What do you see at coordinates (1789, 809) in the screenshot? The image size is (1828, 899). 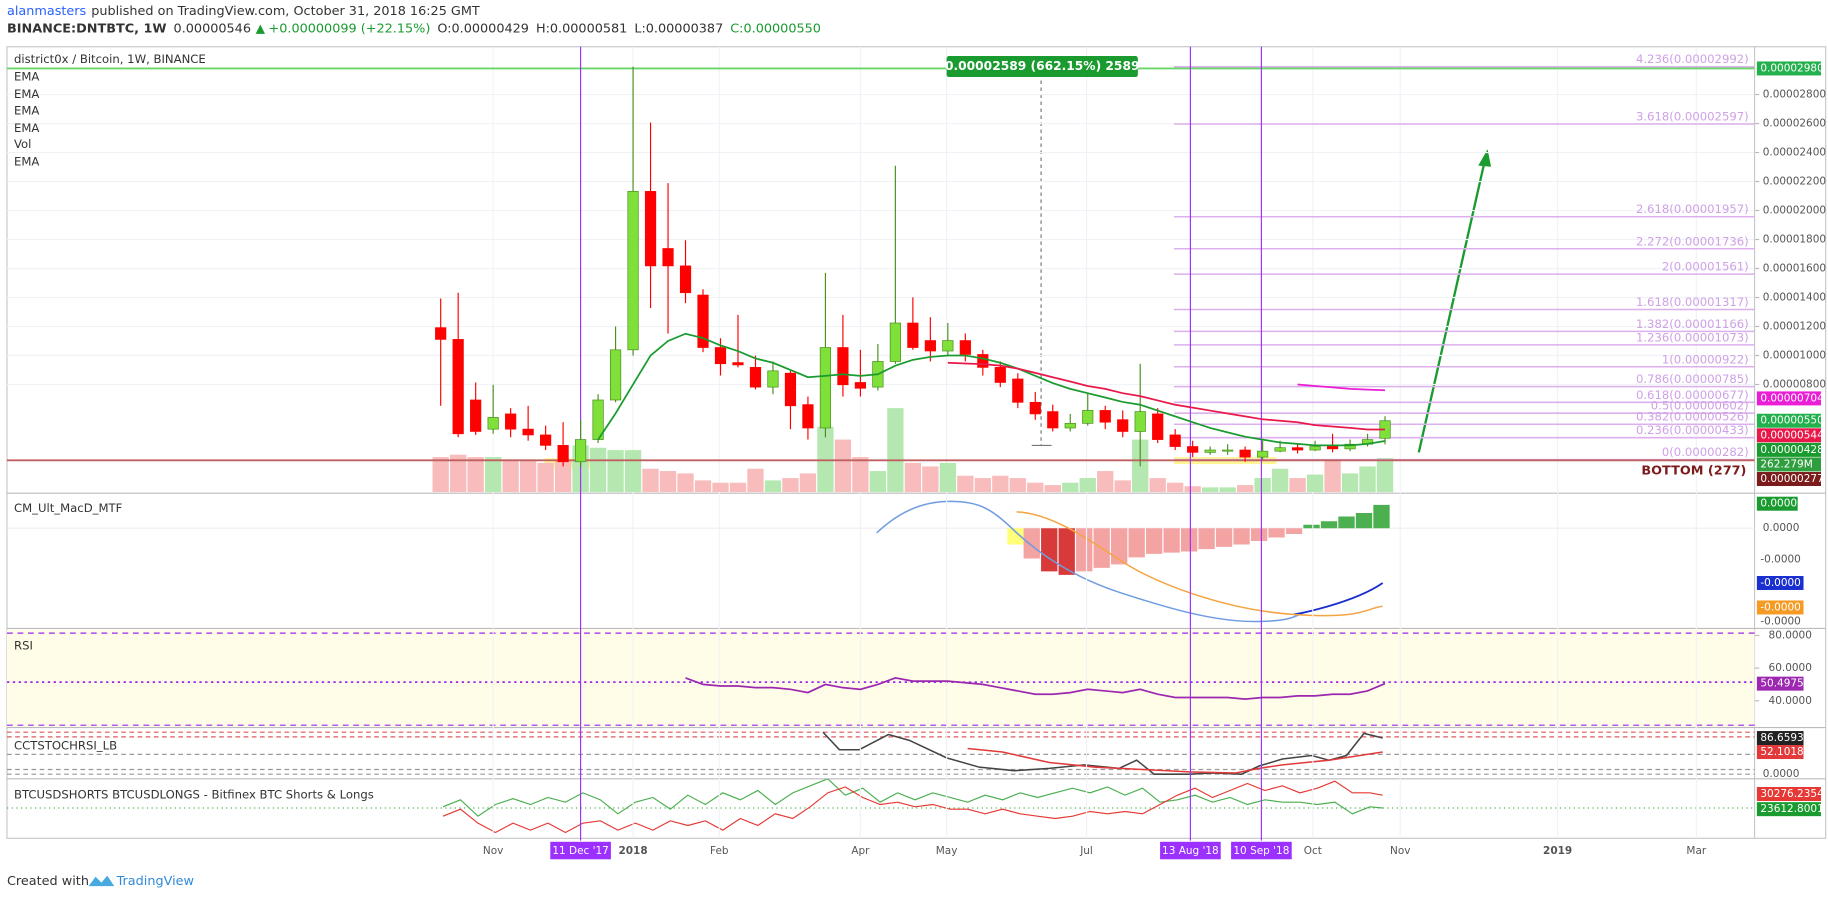 I see `longs-badge` at bounding box center [1789, 809].